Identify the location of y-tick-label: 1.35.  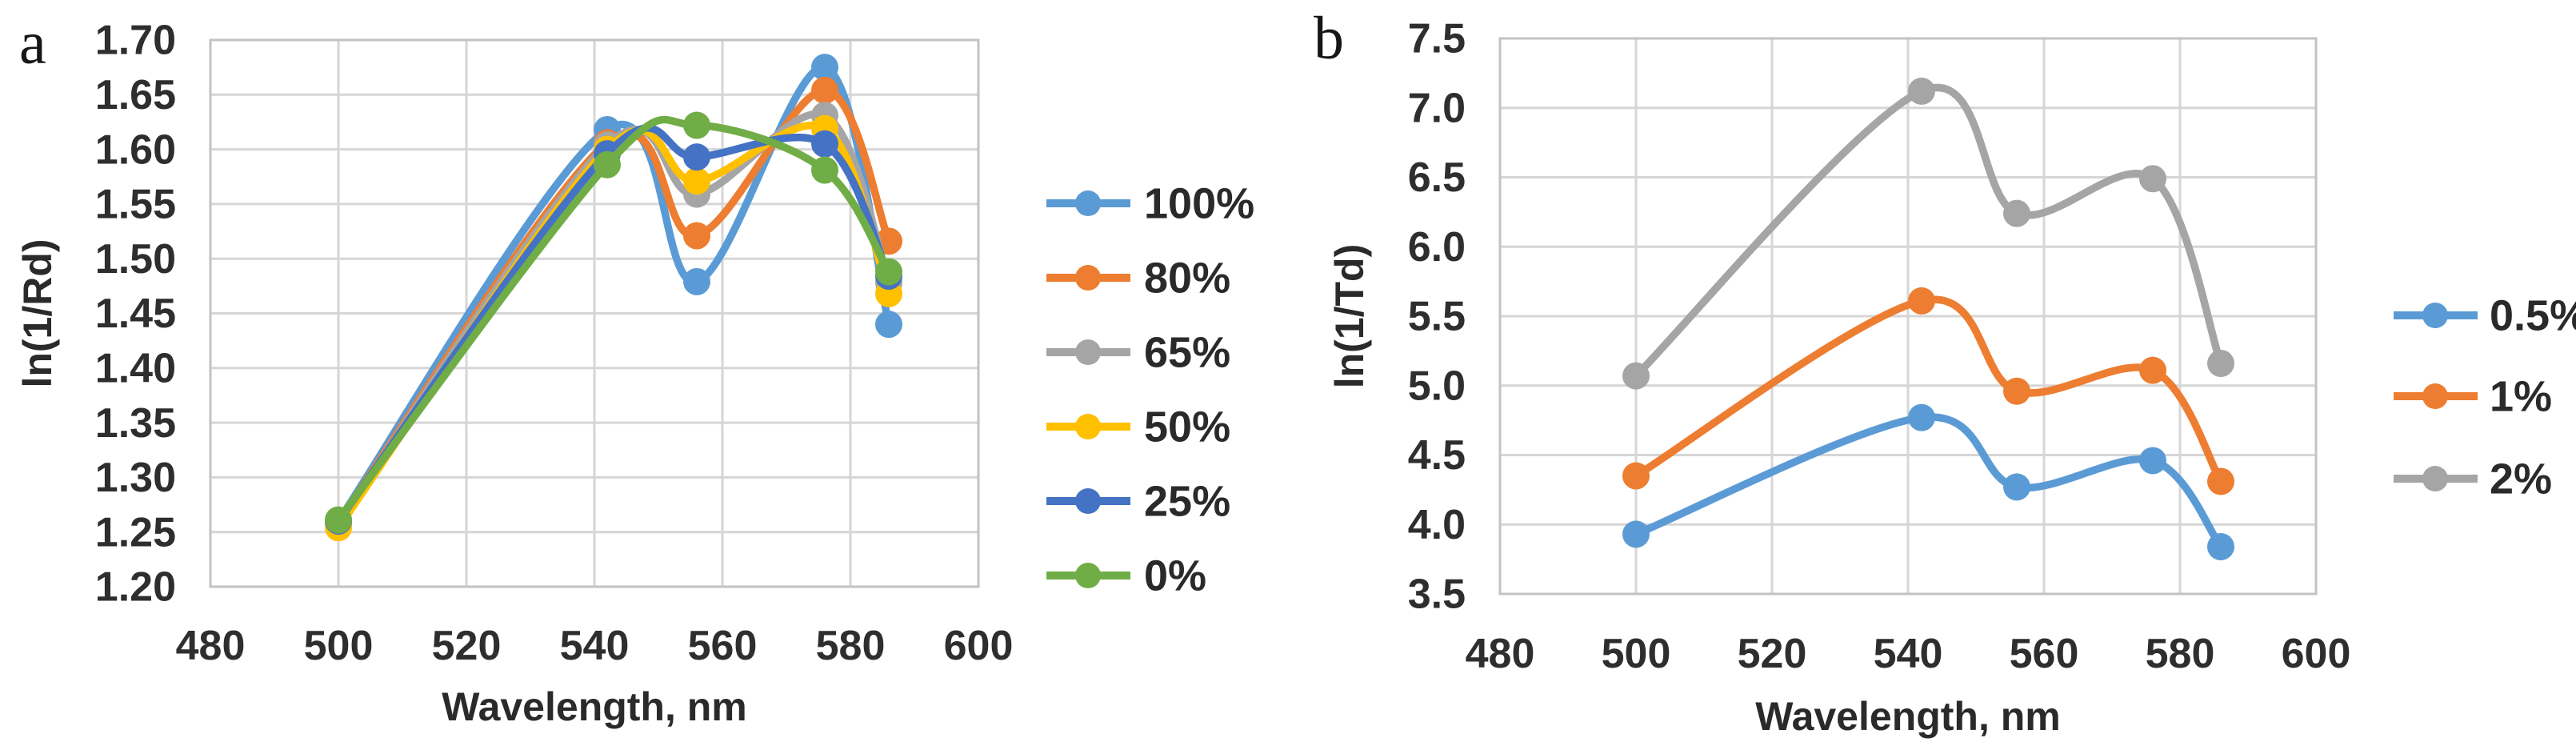
(135, 423).